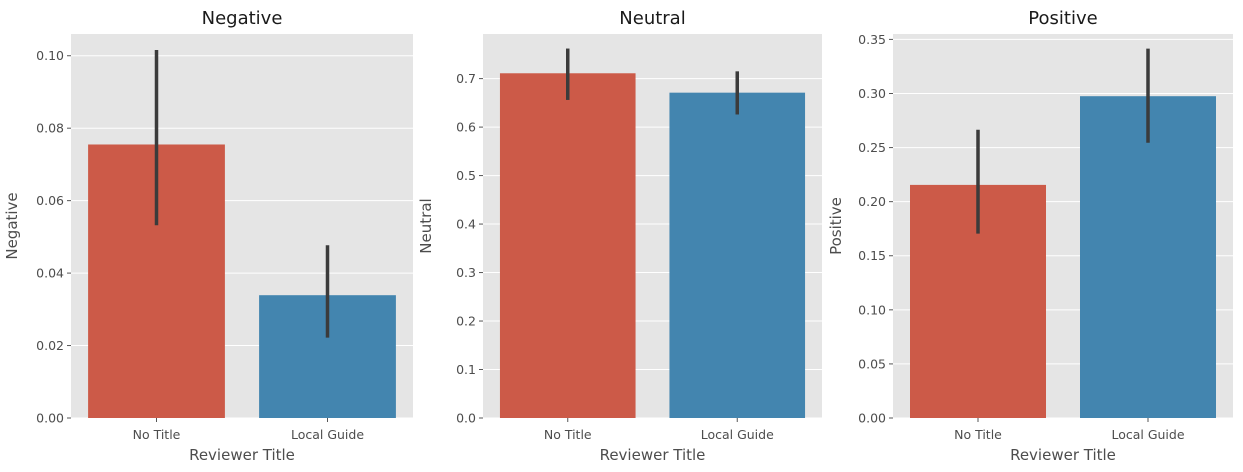 This screenshot has width=1243, height=472. What do you see at coordinates (567, 245) in the screenshot?
I see `bar-no-title` at bounding box center [567, 245].